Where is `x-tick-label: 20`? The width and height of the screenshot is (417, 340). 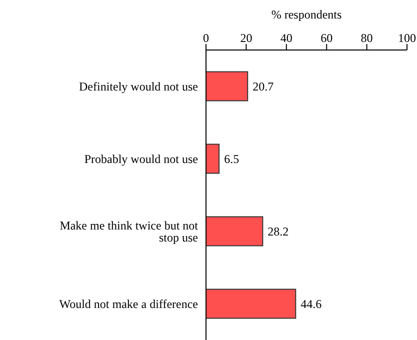
x-tick-label: 20 is located at coordinates (246, 38).